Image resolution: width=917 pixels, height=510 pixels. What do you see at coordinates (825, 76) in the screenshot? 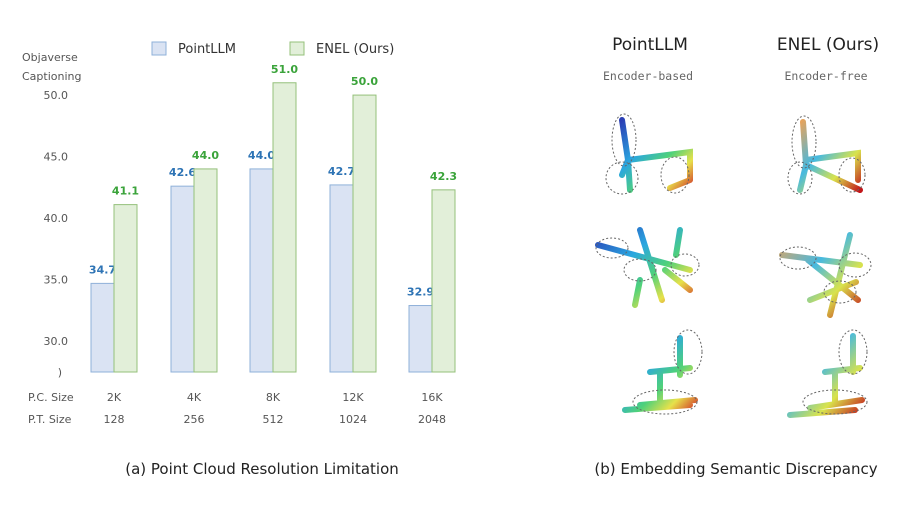
I see `right-col2-subtitle: Encoder-free` at bounding box center [825, 76].